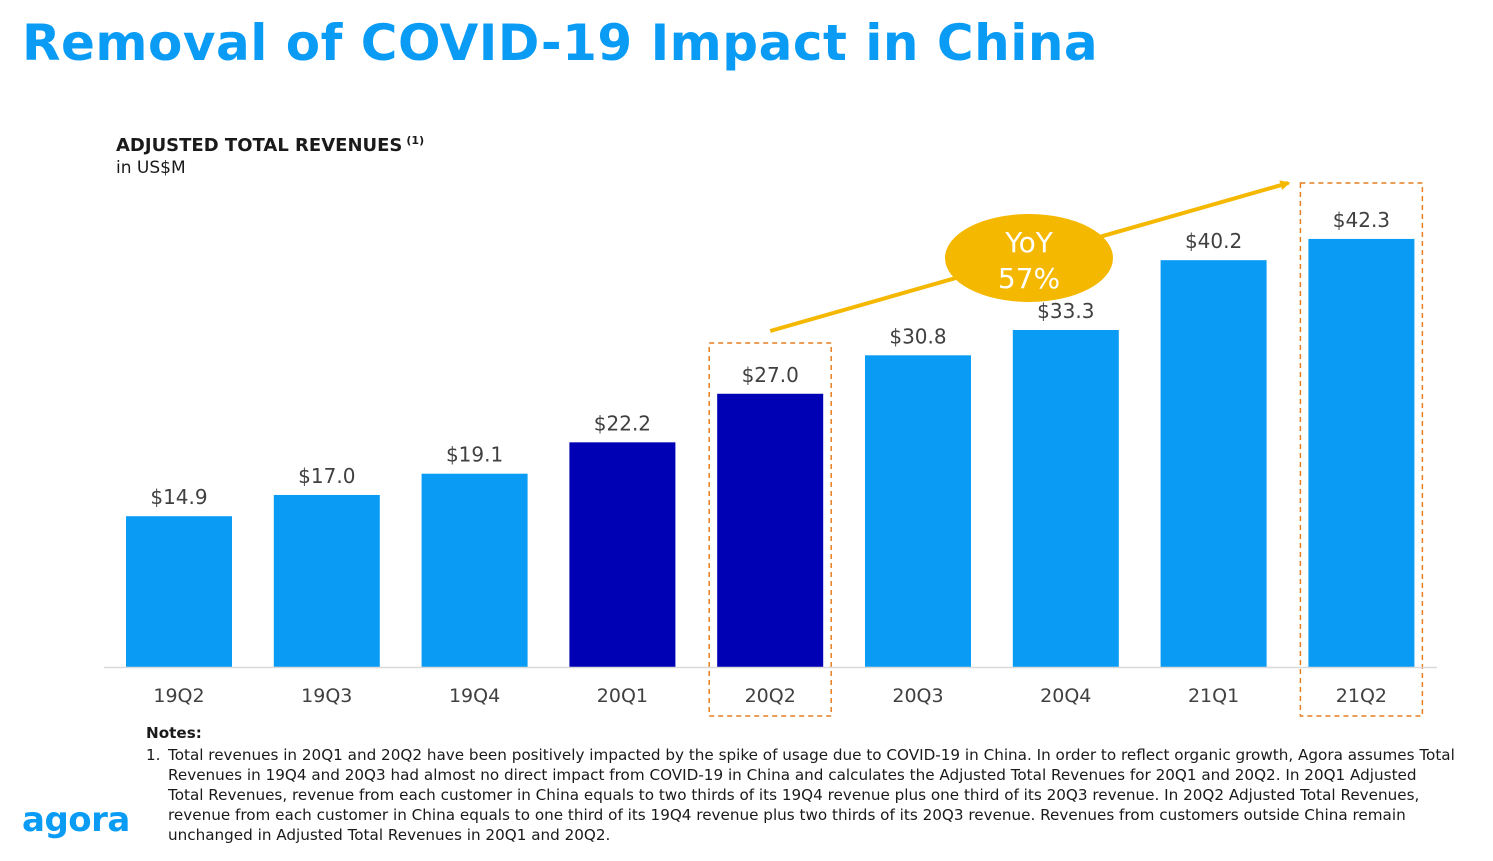 The image size is (1493, 861). Describe the element at coordinates (918, 511) in the screenshot. I see `bar-20Q3` at that location.